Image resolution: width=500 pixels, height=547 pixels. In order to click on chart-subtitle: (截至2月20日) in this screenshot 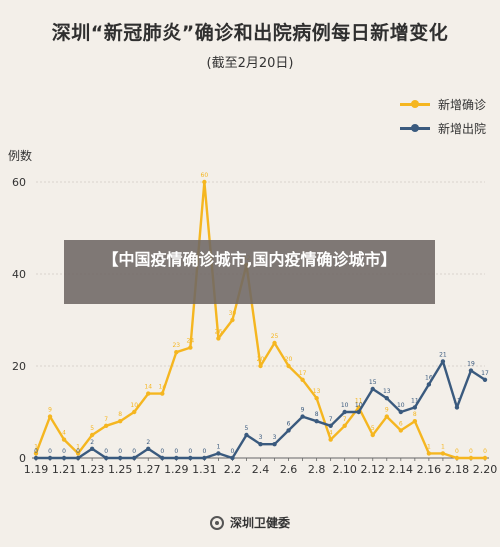, I will do `click(250, 63)`.